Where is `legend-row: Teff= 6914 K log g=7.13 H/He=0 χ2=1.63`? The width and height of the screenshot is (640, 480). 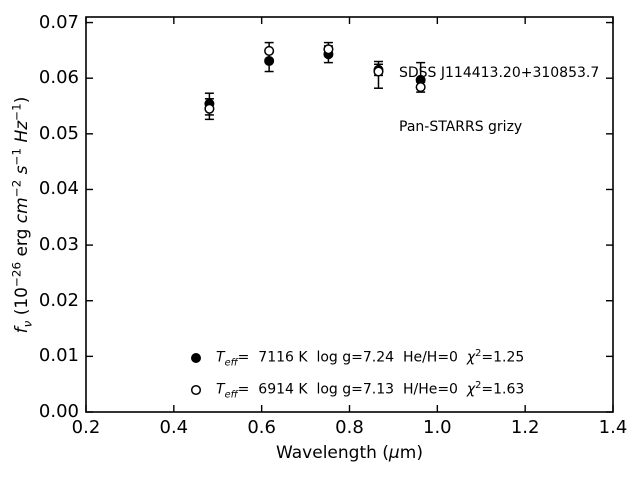
legend-row: Teff= 6914 K log g=7.13 H/He=0 χ2=1.63 is located at coordinates (356, 390).